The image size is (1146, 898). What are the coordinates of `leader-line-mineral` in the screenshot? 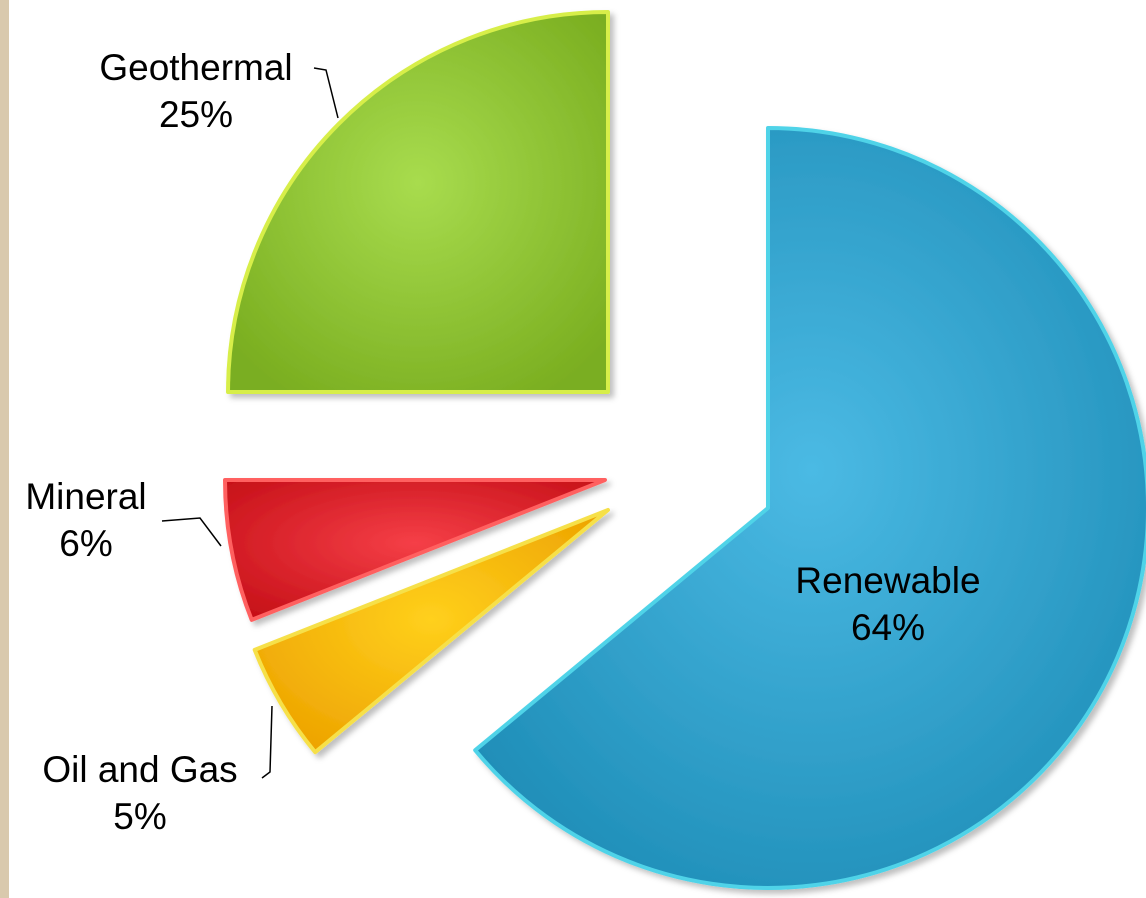 It's located at (191, 532).